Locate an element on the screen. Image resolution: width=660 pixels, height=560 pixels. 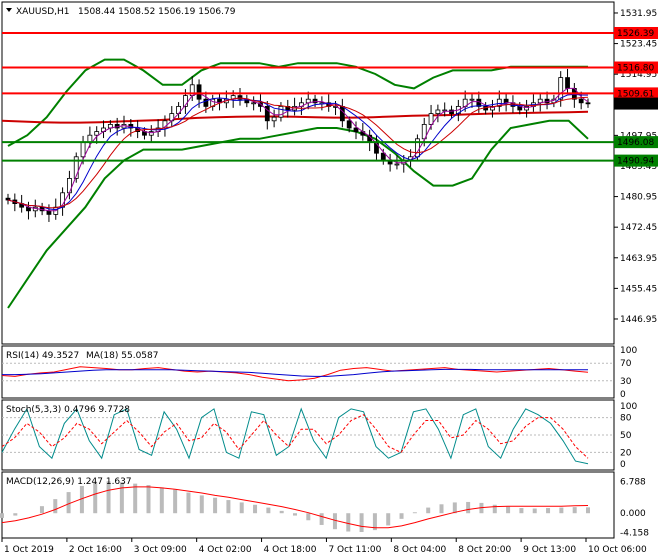
level-tag-label: 1490.94 is located at coordinates (635, 162).